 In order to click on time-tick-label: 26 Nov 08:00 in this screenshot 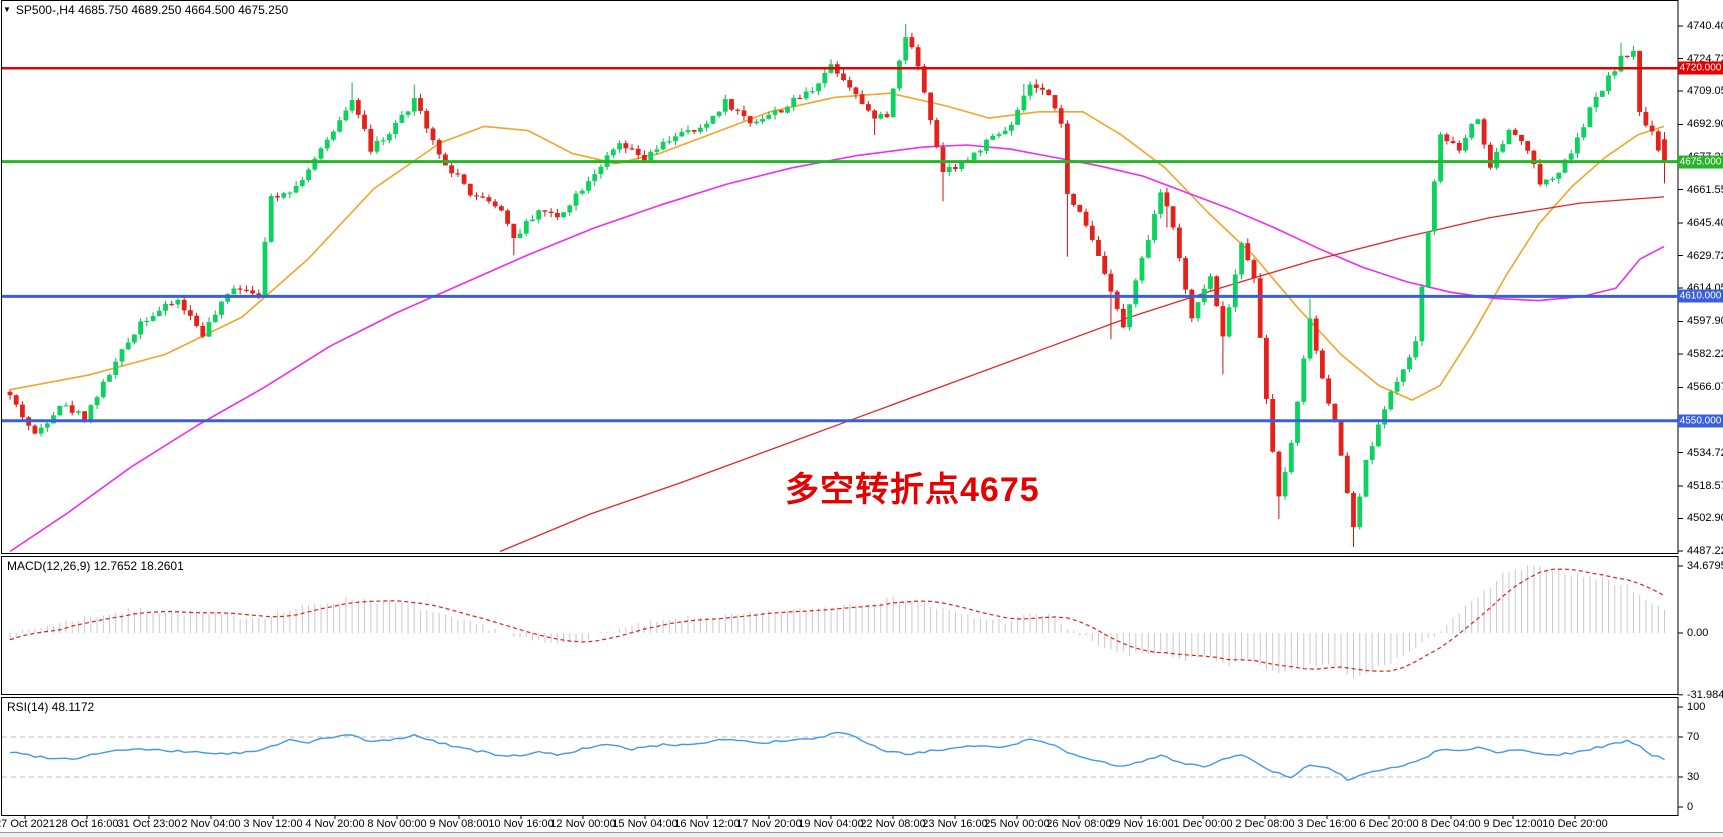, I will do `click(1079, 824)`.